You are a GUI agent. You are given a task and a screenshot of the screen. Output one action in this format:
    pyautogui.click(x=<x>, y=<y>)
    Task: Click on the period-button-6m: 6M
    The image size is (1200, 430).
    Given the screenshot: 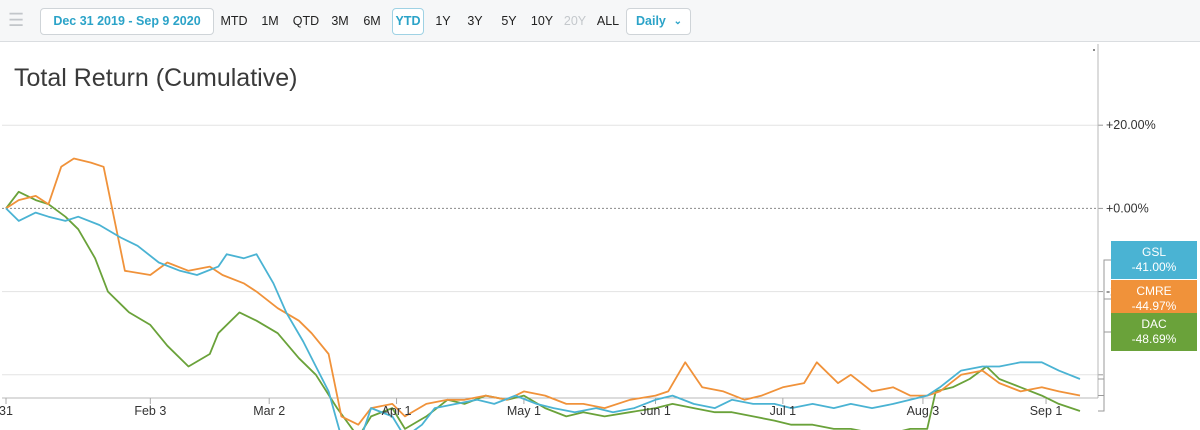 What is the action you would take?
    pyautogui.click(x=372, y=21)
    